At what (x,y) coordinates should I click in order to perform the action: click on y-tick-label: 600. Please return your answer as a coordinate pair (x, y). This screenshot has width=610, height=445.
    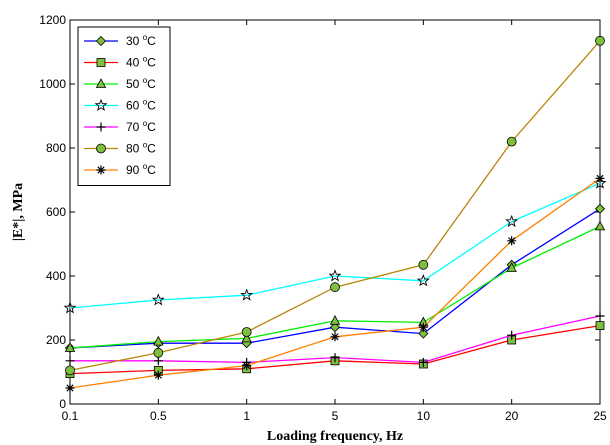
    Looking at the image, I should click on (56, 212).